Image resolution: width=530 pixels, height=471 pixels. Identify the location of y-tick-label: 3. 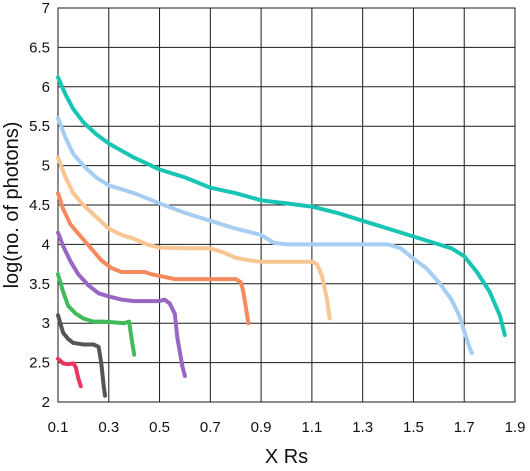
(46, 323).